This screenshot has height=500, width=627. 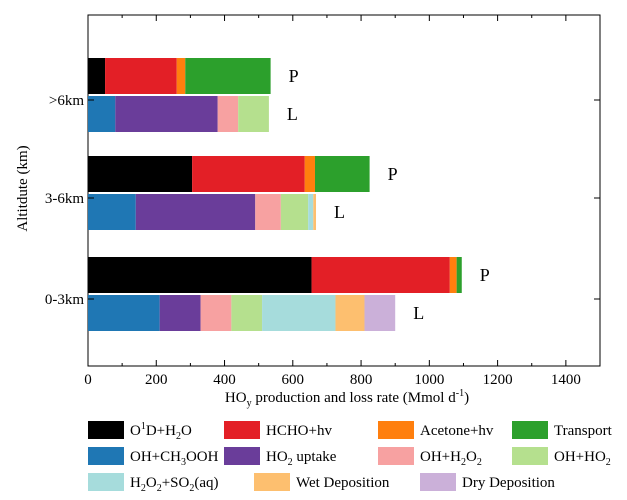 What do you see at coordinates (342, 174) in the screenshot?
I see `bar-segment-36km-production-transport` at bounding box center [342, 174].